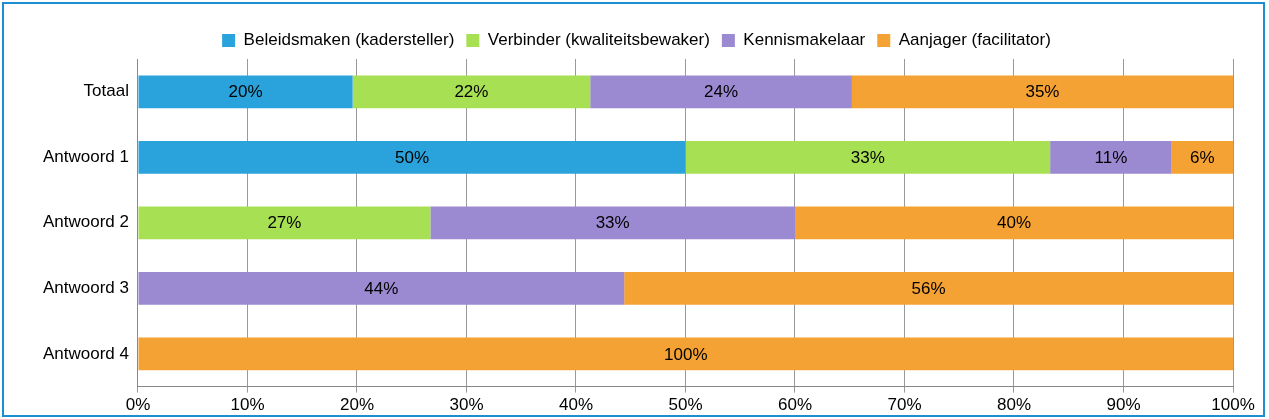  I want to click on legend-label: Beleidsmaken (kadersteller), so click(349, 40).